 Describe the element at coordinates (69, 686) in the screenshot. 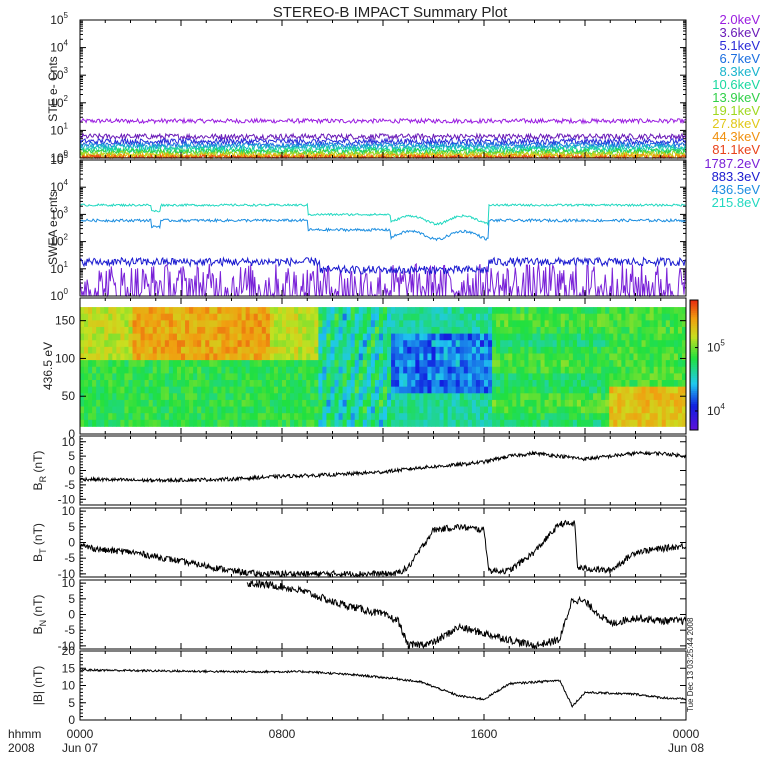

I see `y-tick-label: 10` at that location.